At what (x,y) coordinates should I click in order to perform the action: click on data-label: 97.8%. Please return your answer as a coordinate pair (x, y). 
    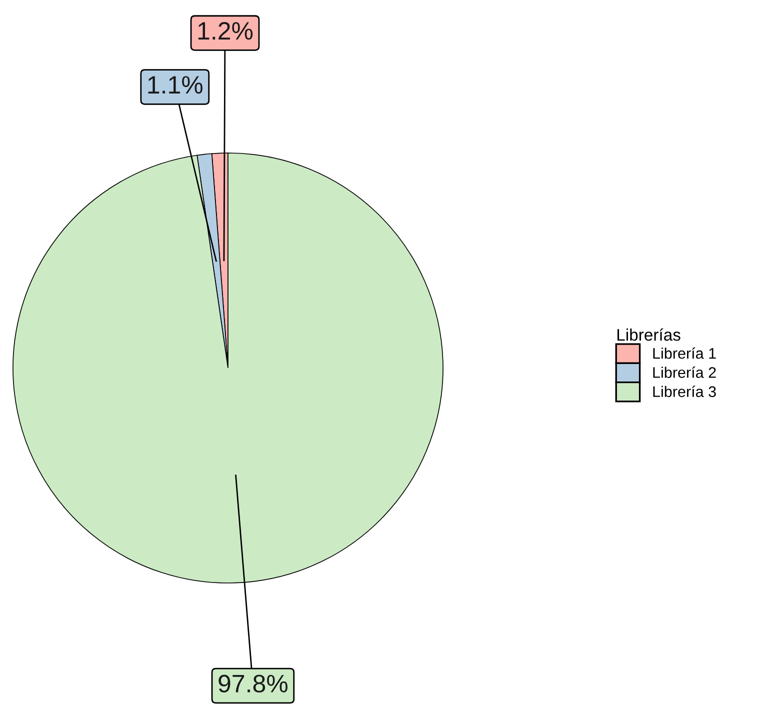
    Looking at the image, I should click on (253, 683).